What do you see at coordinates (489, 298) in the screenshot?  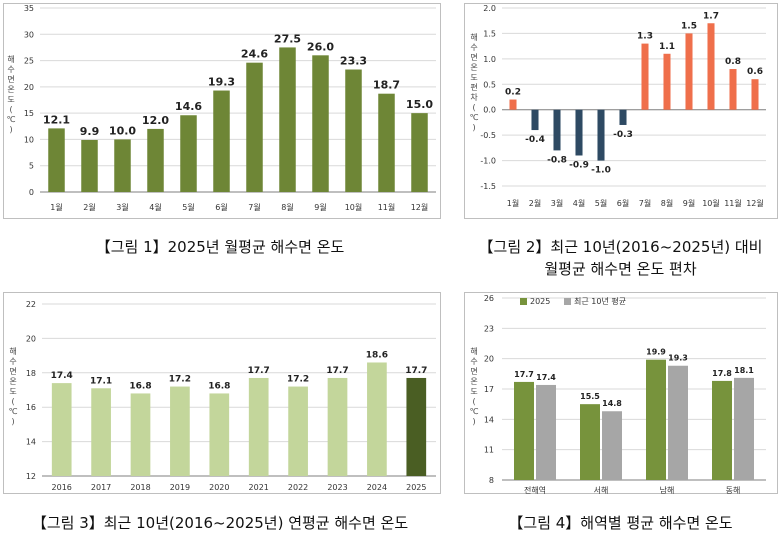 I see `y-tick-label: 26` at bounding box center [489, 298].